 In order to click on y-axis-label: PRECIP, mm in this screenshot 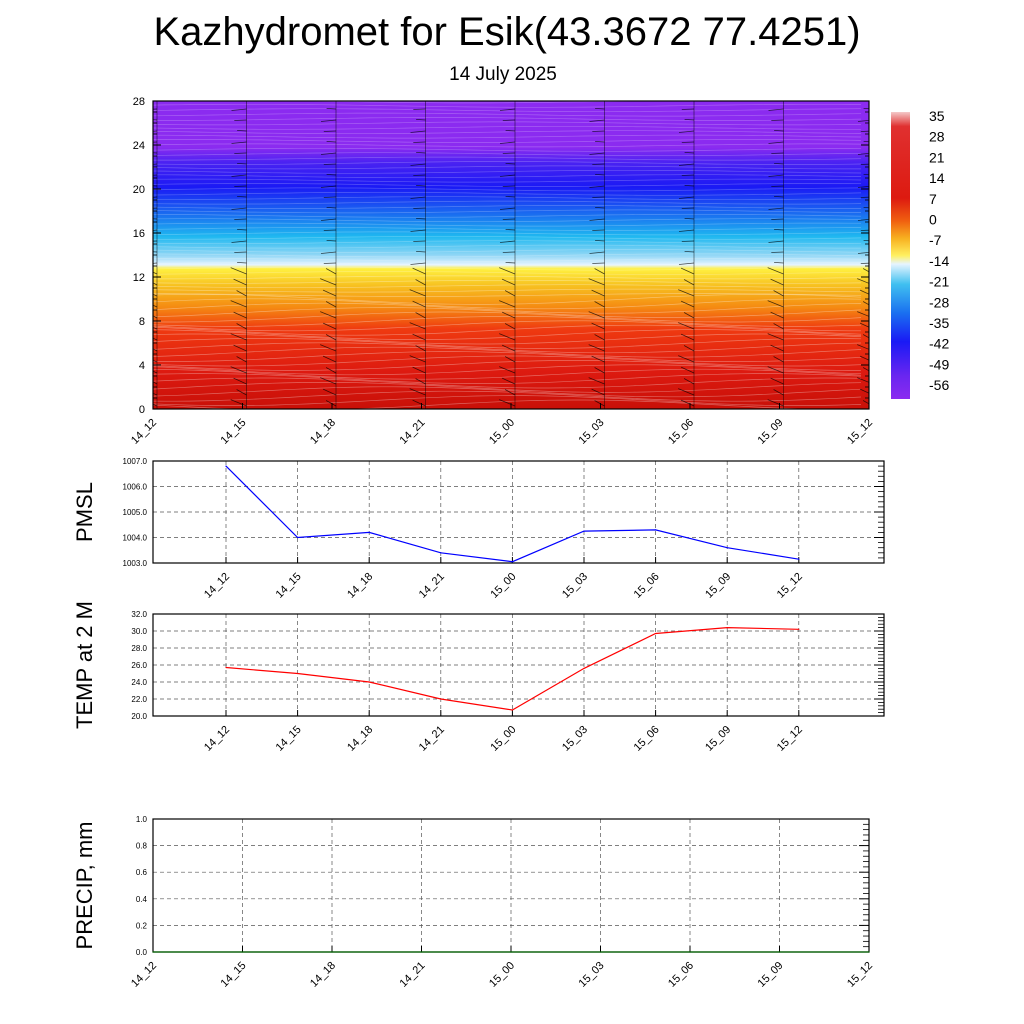, I will do `click(84, 886)`.